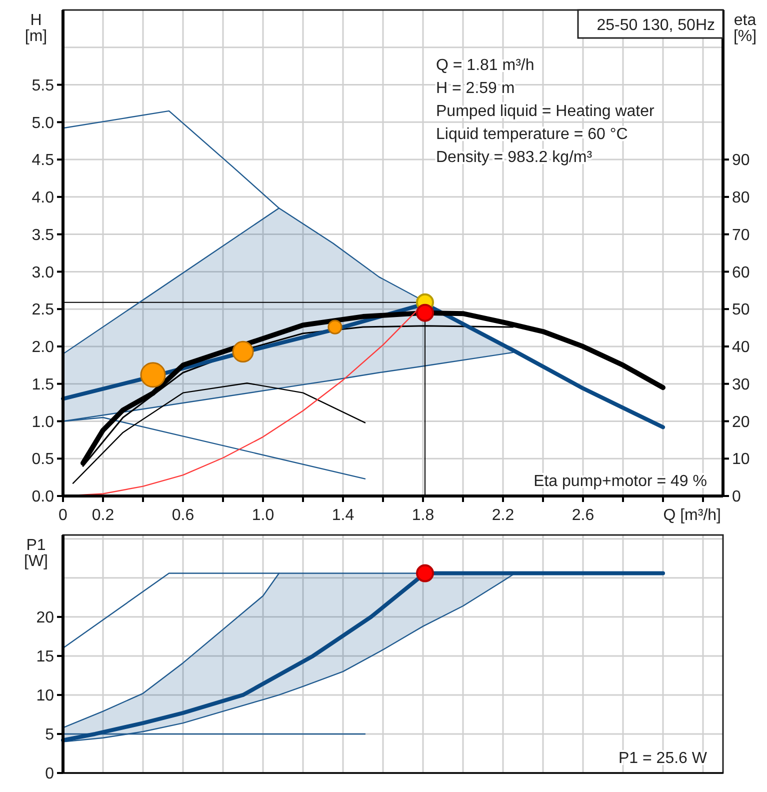  What do you see at coordinates (263, 515) in the screenshot?
I see `x-tick-label: 1.0` at bounding box center [263, 515].